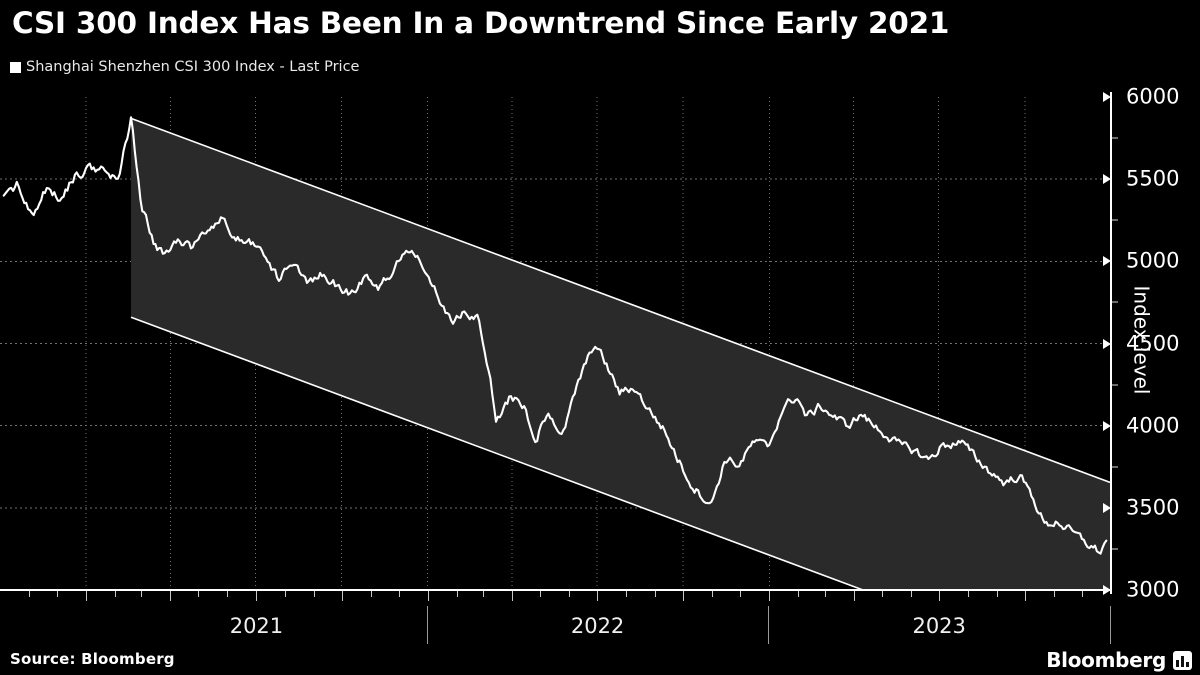 Image resolution: width=1200 pixels, height=675 pixels. What do you see at coordinates (92, 659) in the screenshot?
I see `source-note: Source: Bloomberg` at bounding box center [92, 659].